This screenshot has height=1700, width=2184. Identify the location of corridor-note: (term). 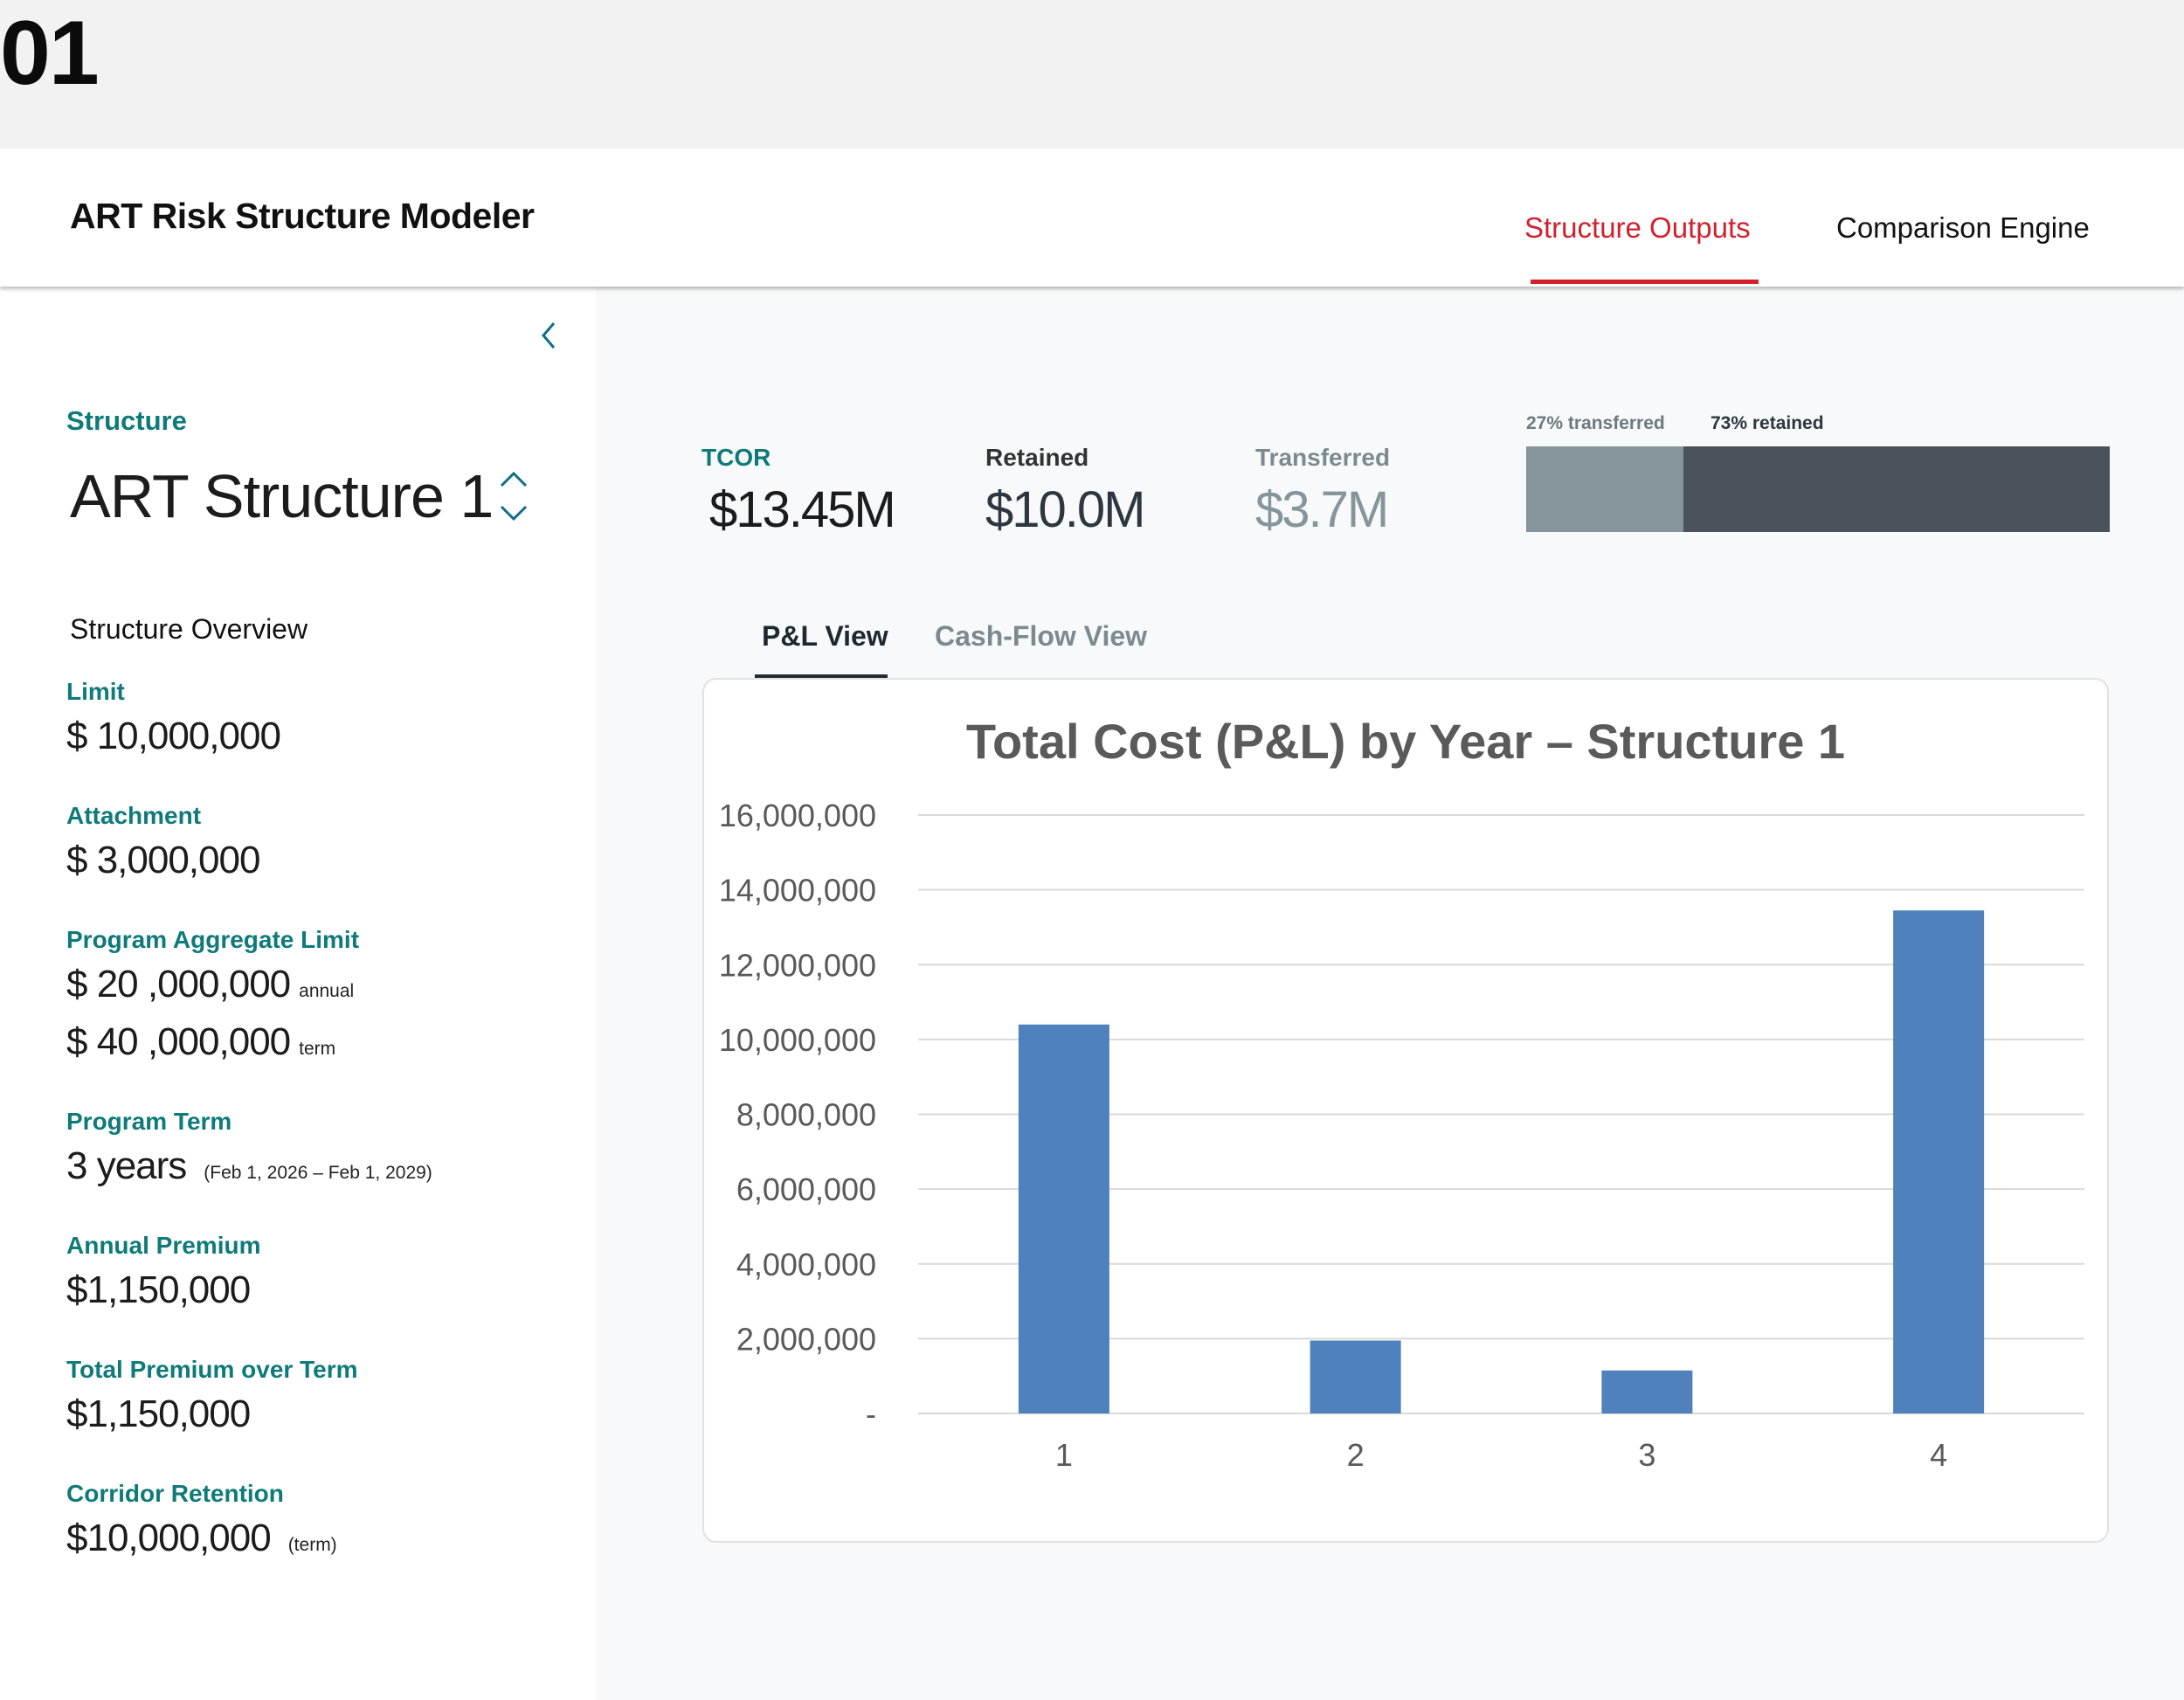
(312, 1545).